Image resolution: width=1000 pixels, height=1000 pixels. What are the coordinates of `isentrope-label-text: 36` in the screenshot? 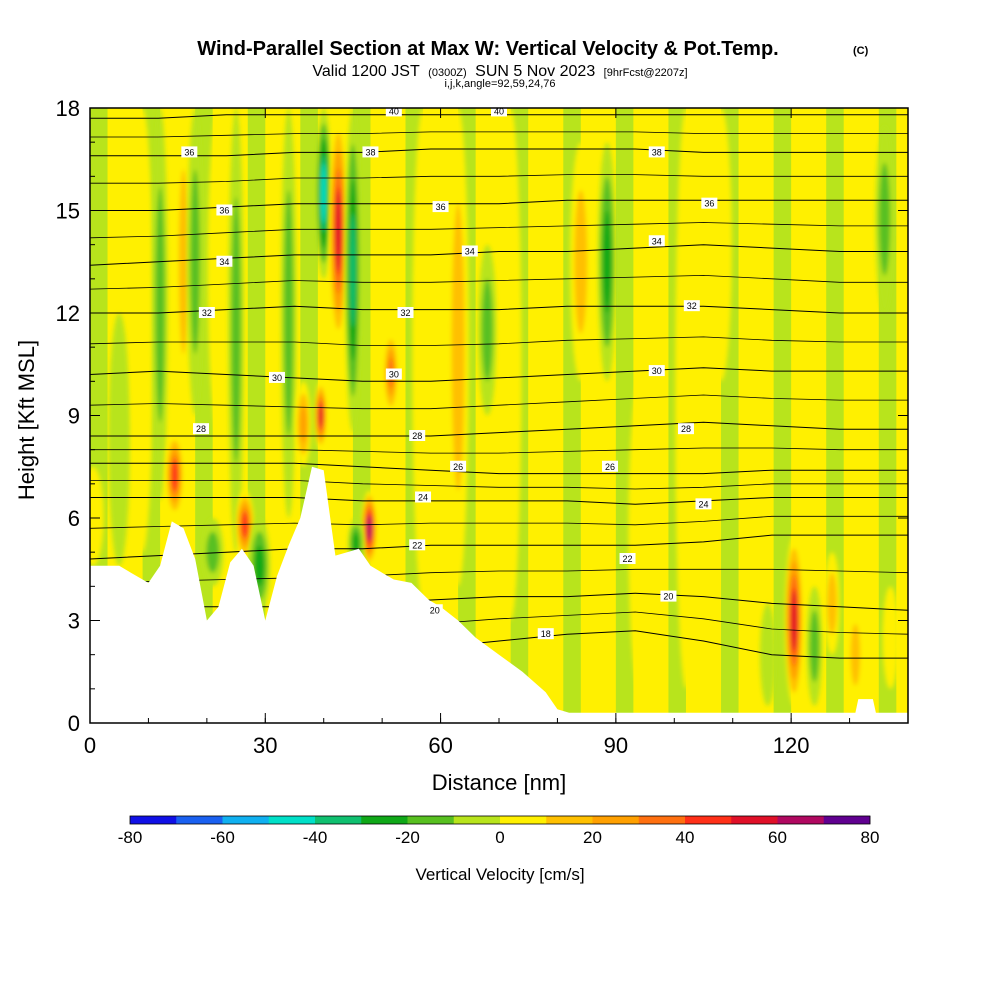 It's located at (189, 152).